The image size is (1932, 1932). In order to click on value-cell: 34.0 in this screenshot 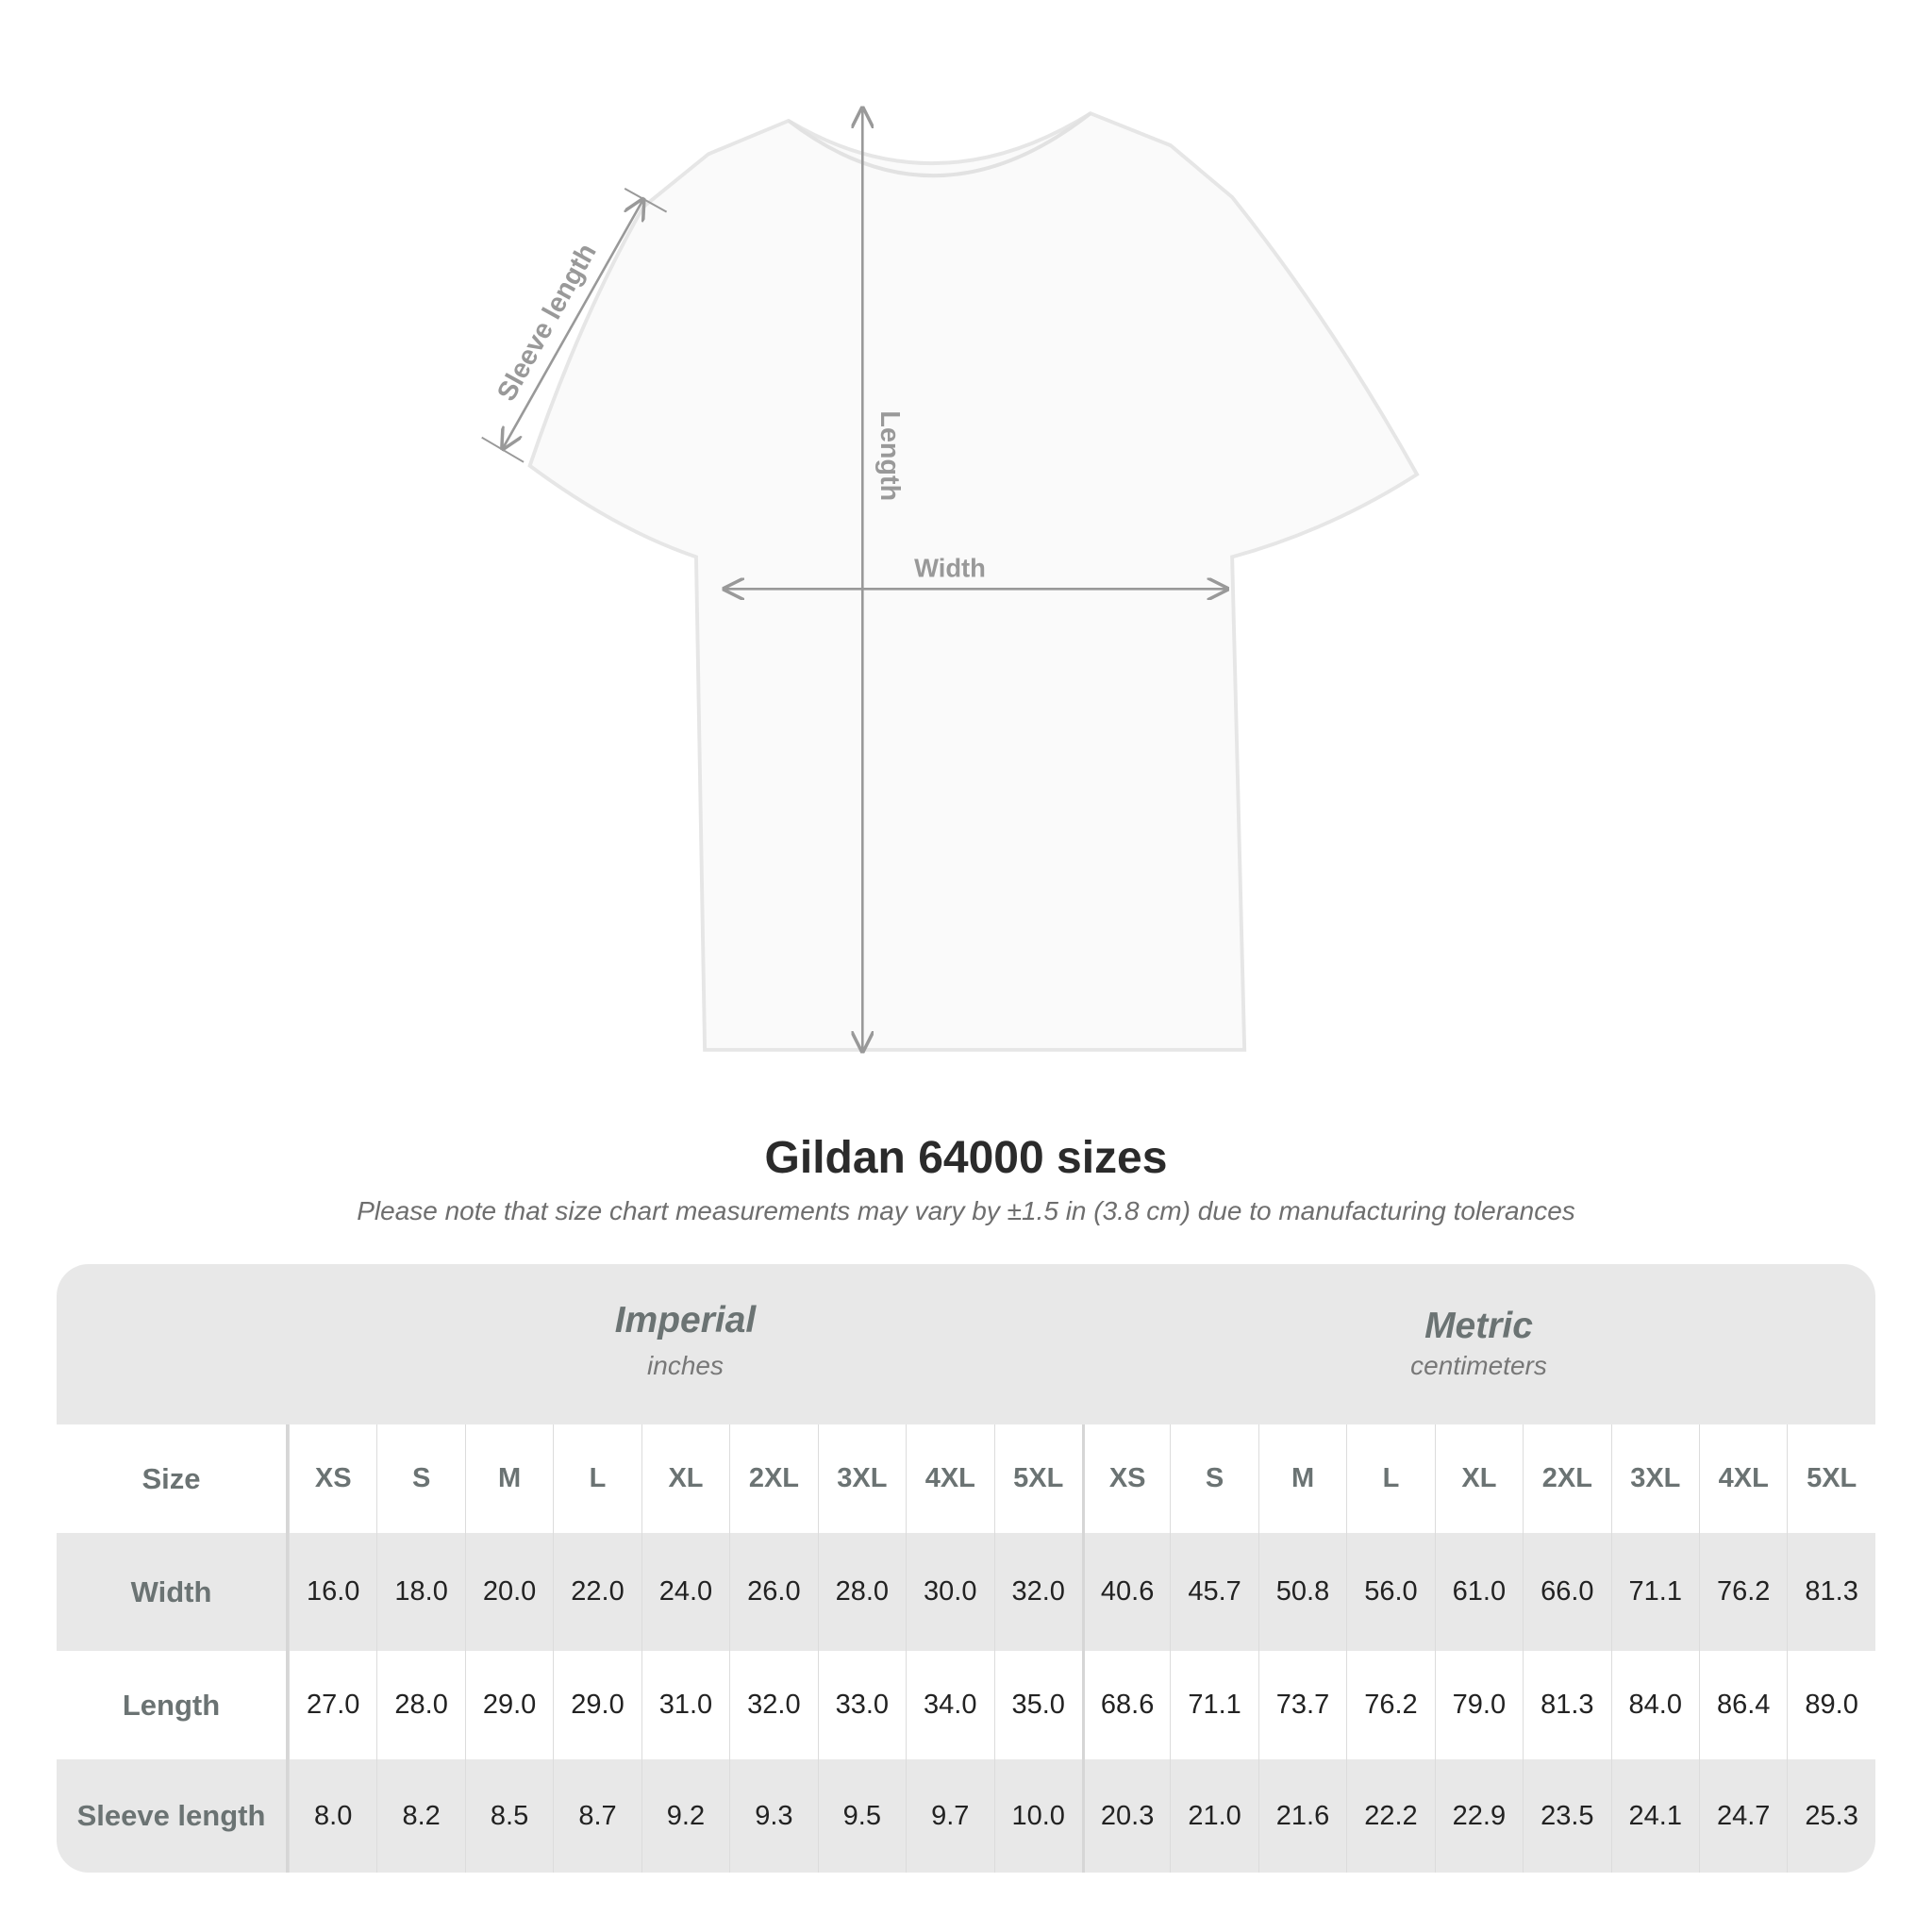, I will do `click(949, 1705)`.